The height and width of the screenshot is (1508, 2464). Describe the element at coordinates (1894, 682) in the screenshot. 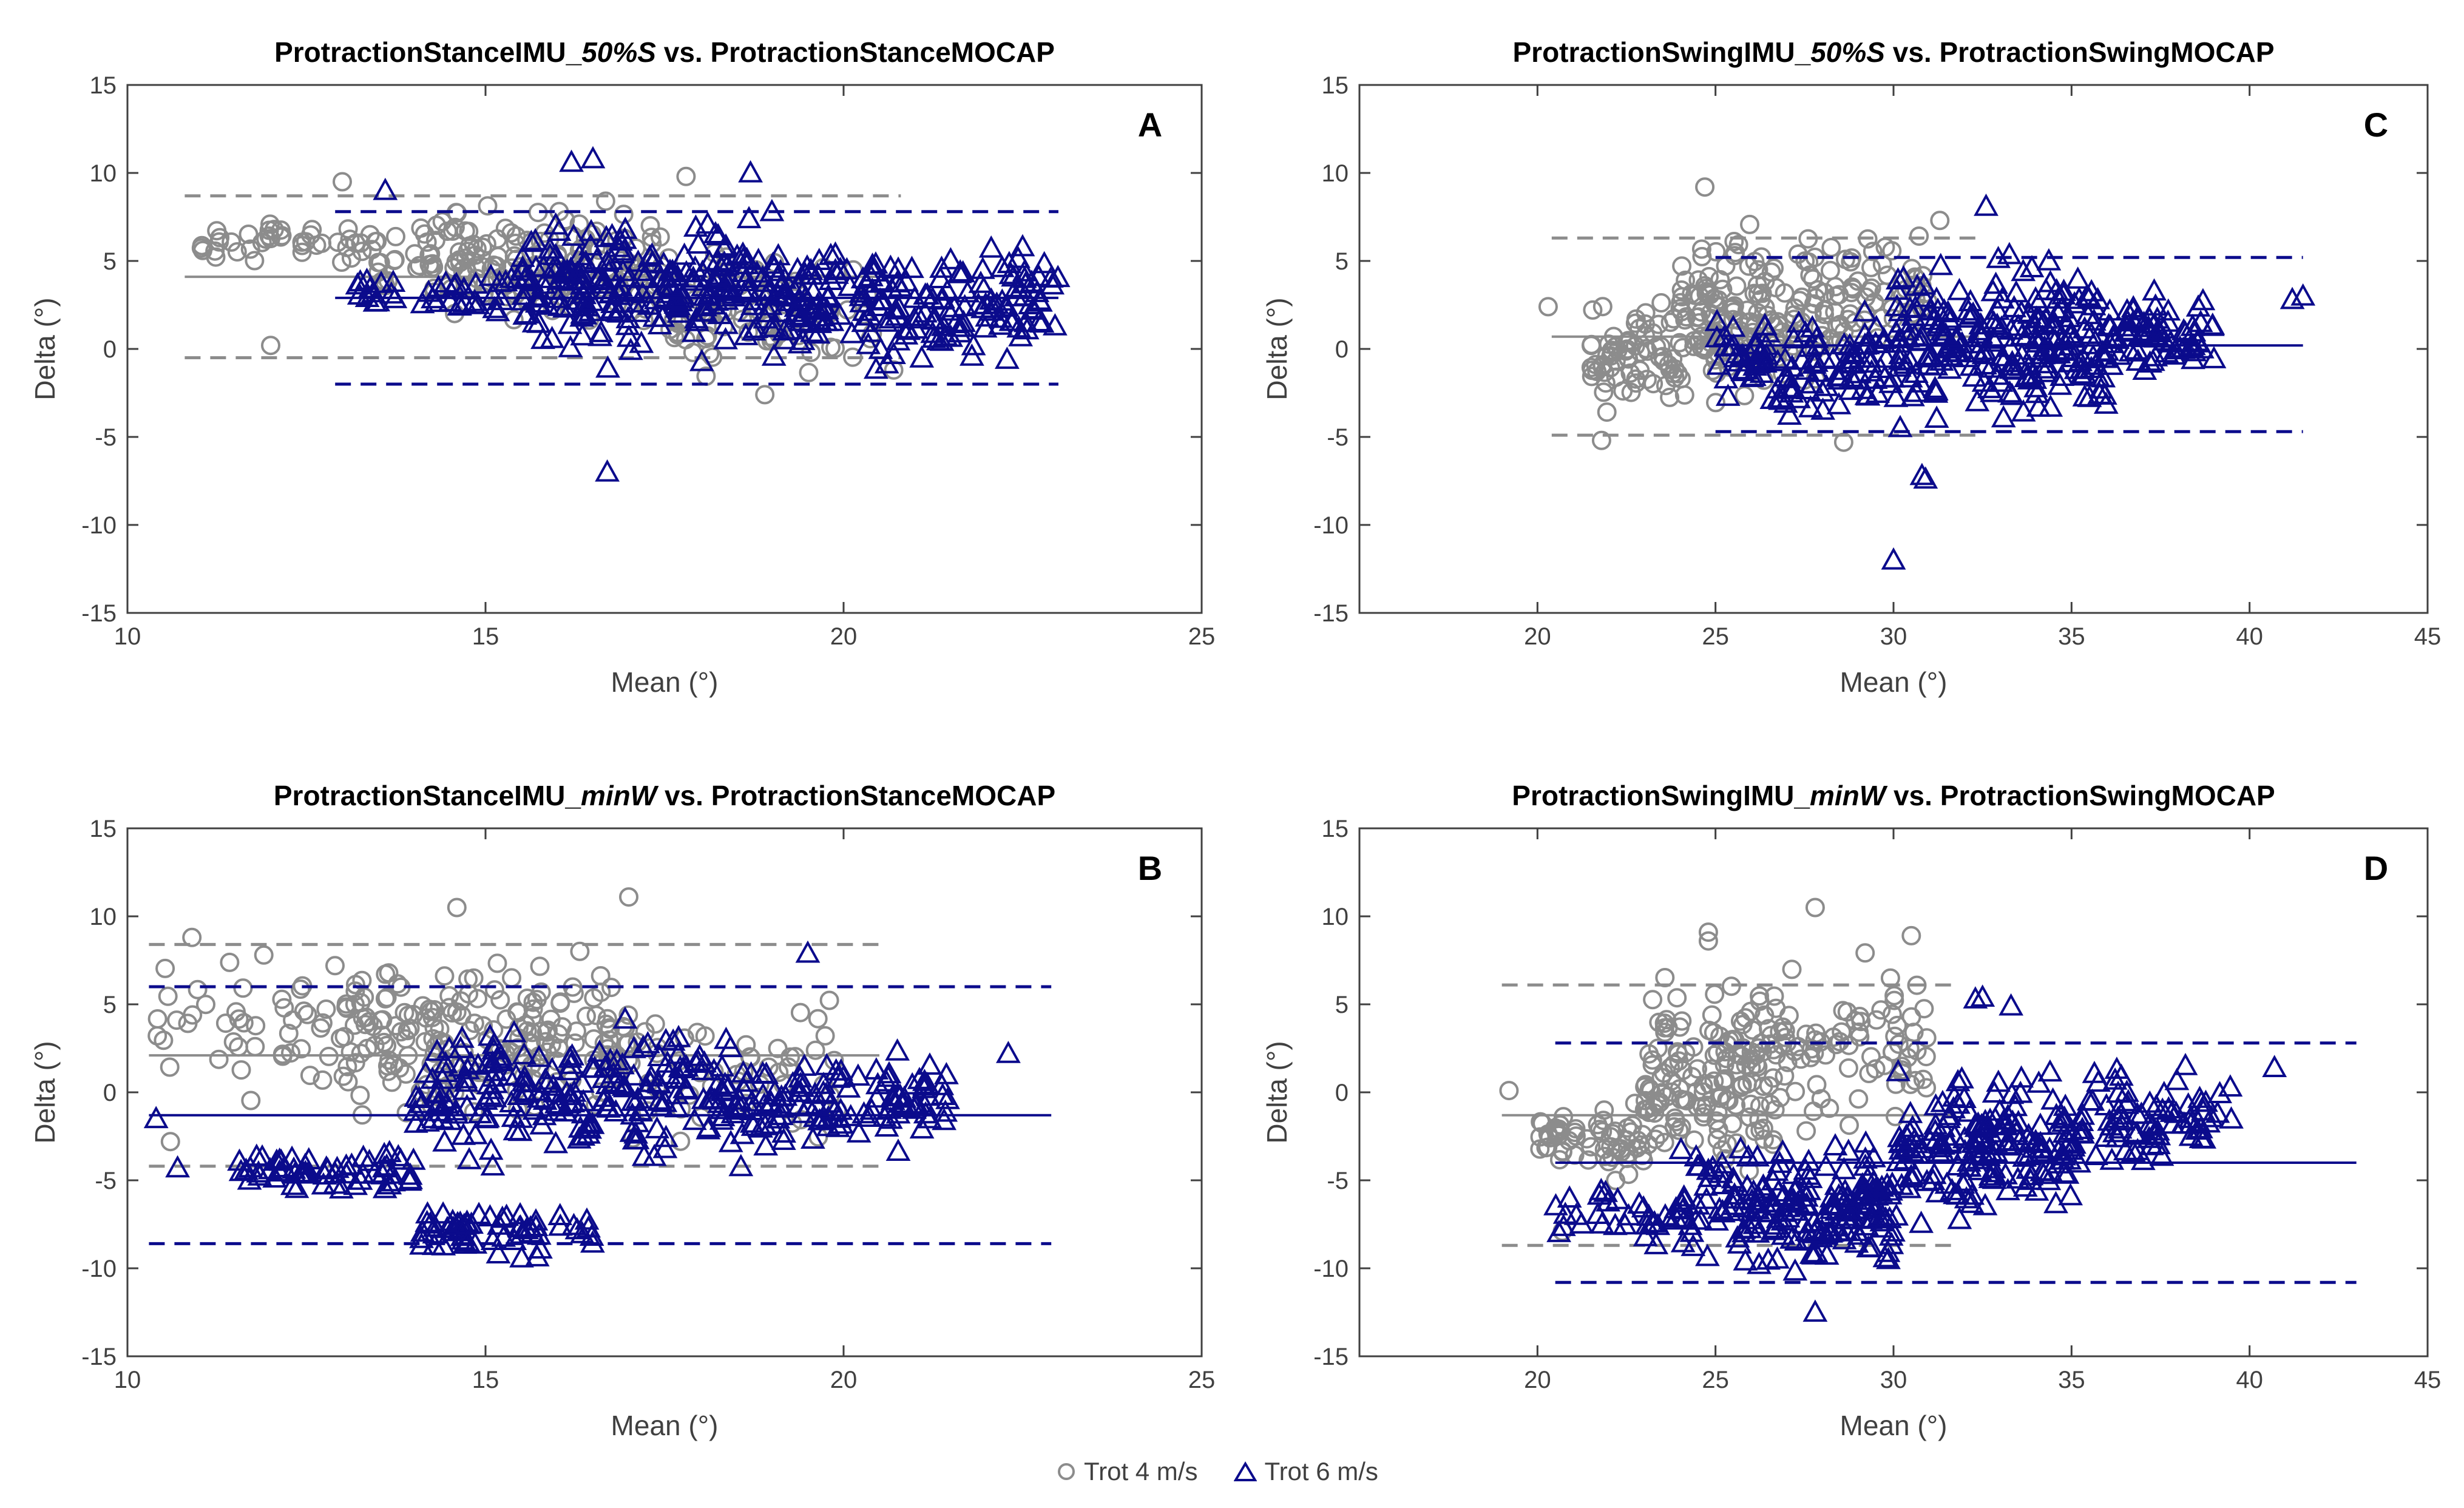

I see `x-axis-label: Mean (°)` at that location.